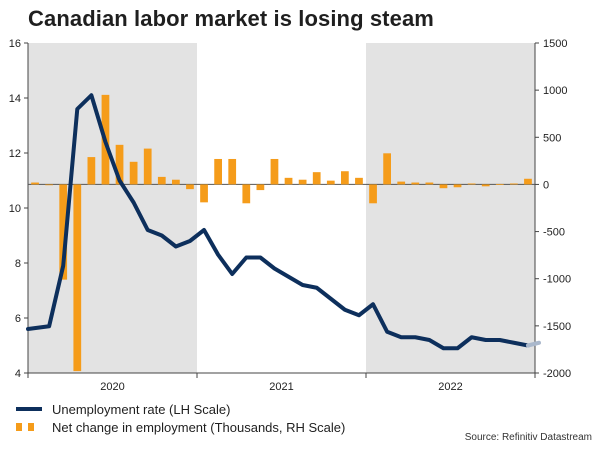 The image size is (600, 450). I want to click on unemployment-rate-projection, so click(533, 344).